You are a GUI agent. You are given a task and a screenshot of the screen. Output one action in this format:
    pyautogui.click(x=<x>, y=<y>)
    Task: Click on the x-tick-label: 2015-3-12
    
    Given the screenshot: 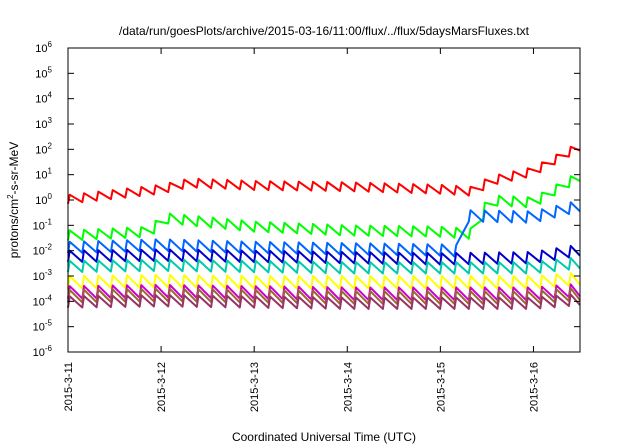 What is the action you would take?
    pyautogui.click(x=162, y=387)
    